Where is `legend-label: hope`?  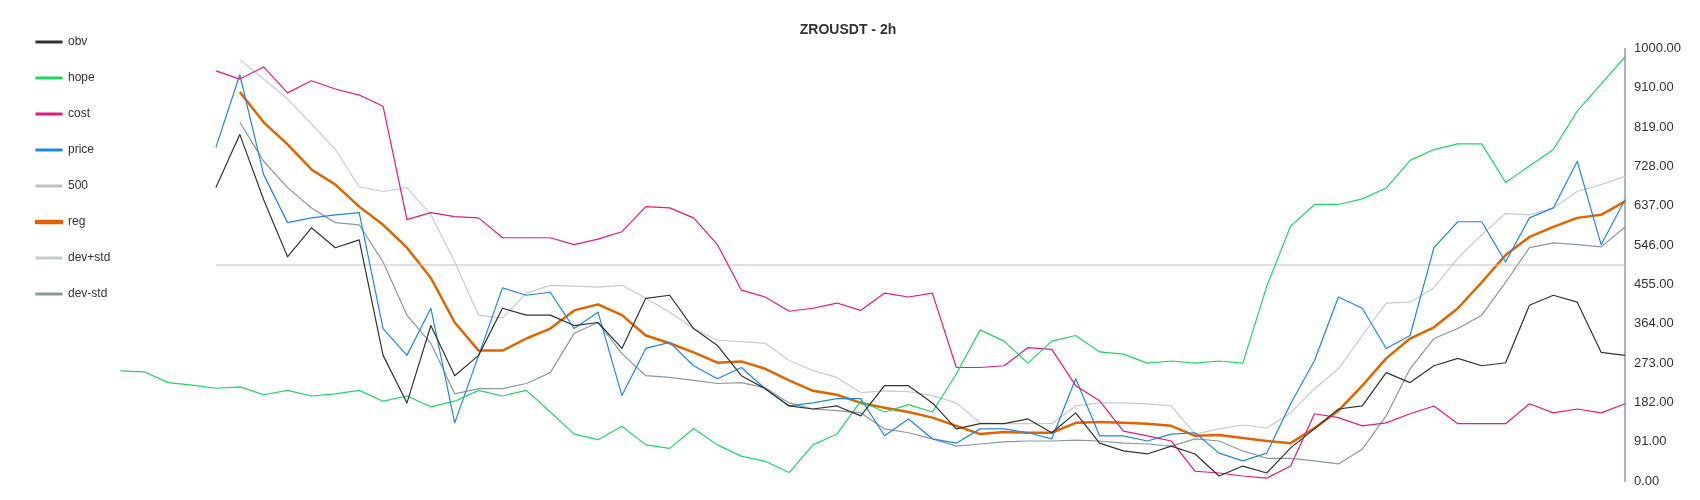 legend-label: hope is located at coordinates (82, 77).